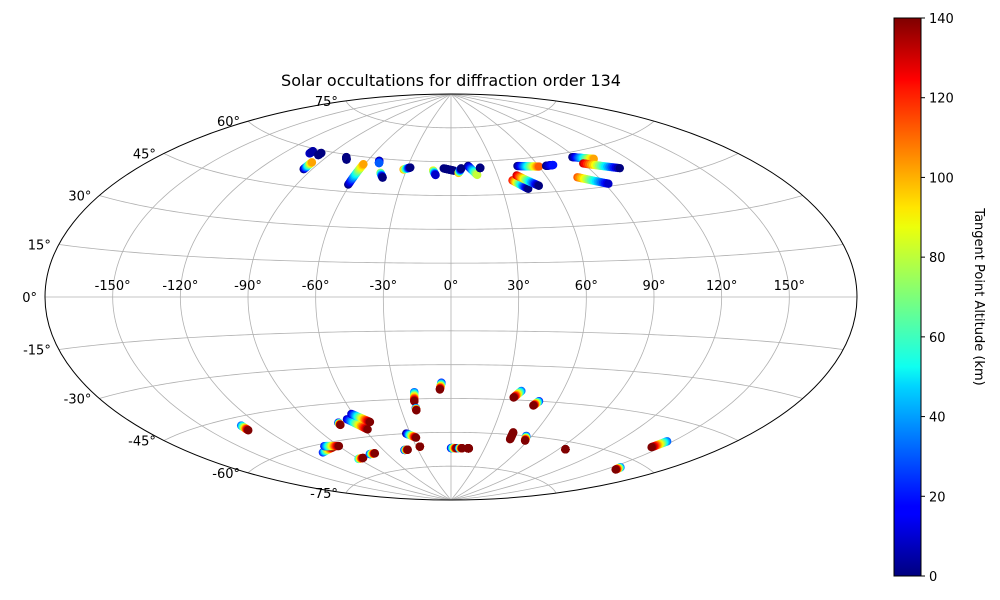 This screenshot has height=600, width=1000. I want to click on colorbar-tick-label: 0, so click(933, 577).